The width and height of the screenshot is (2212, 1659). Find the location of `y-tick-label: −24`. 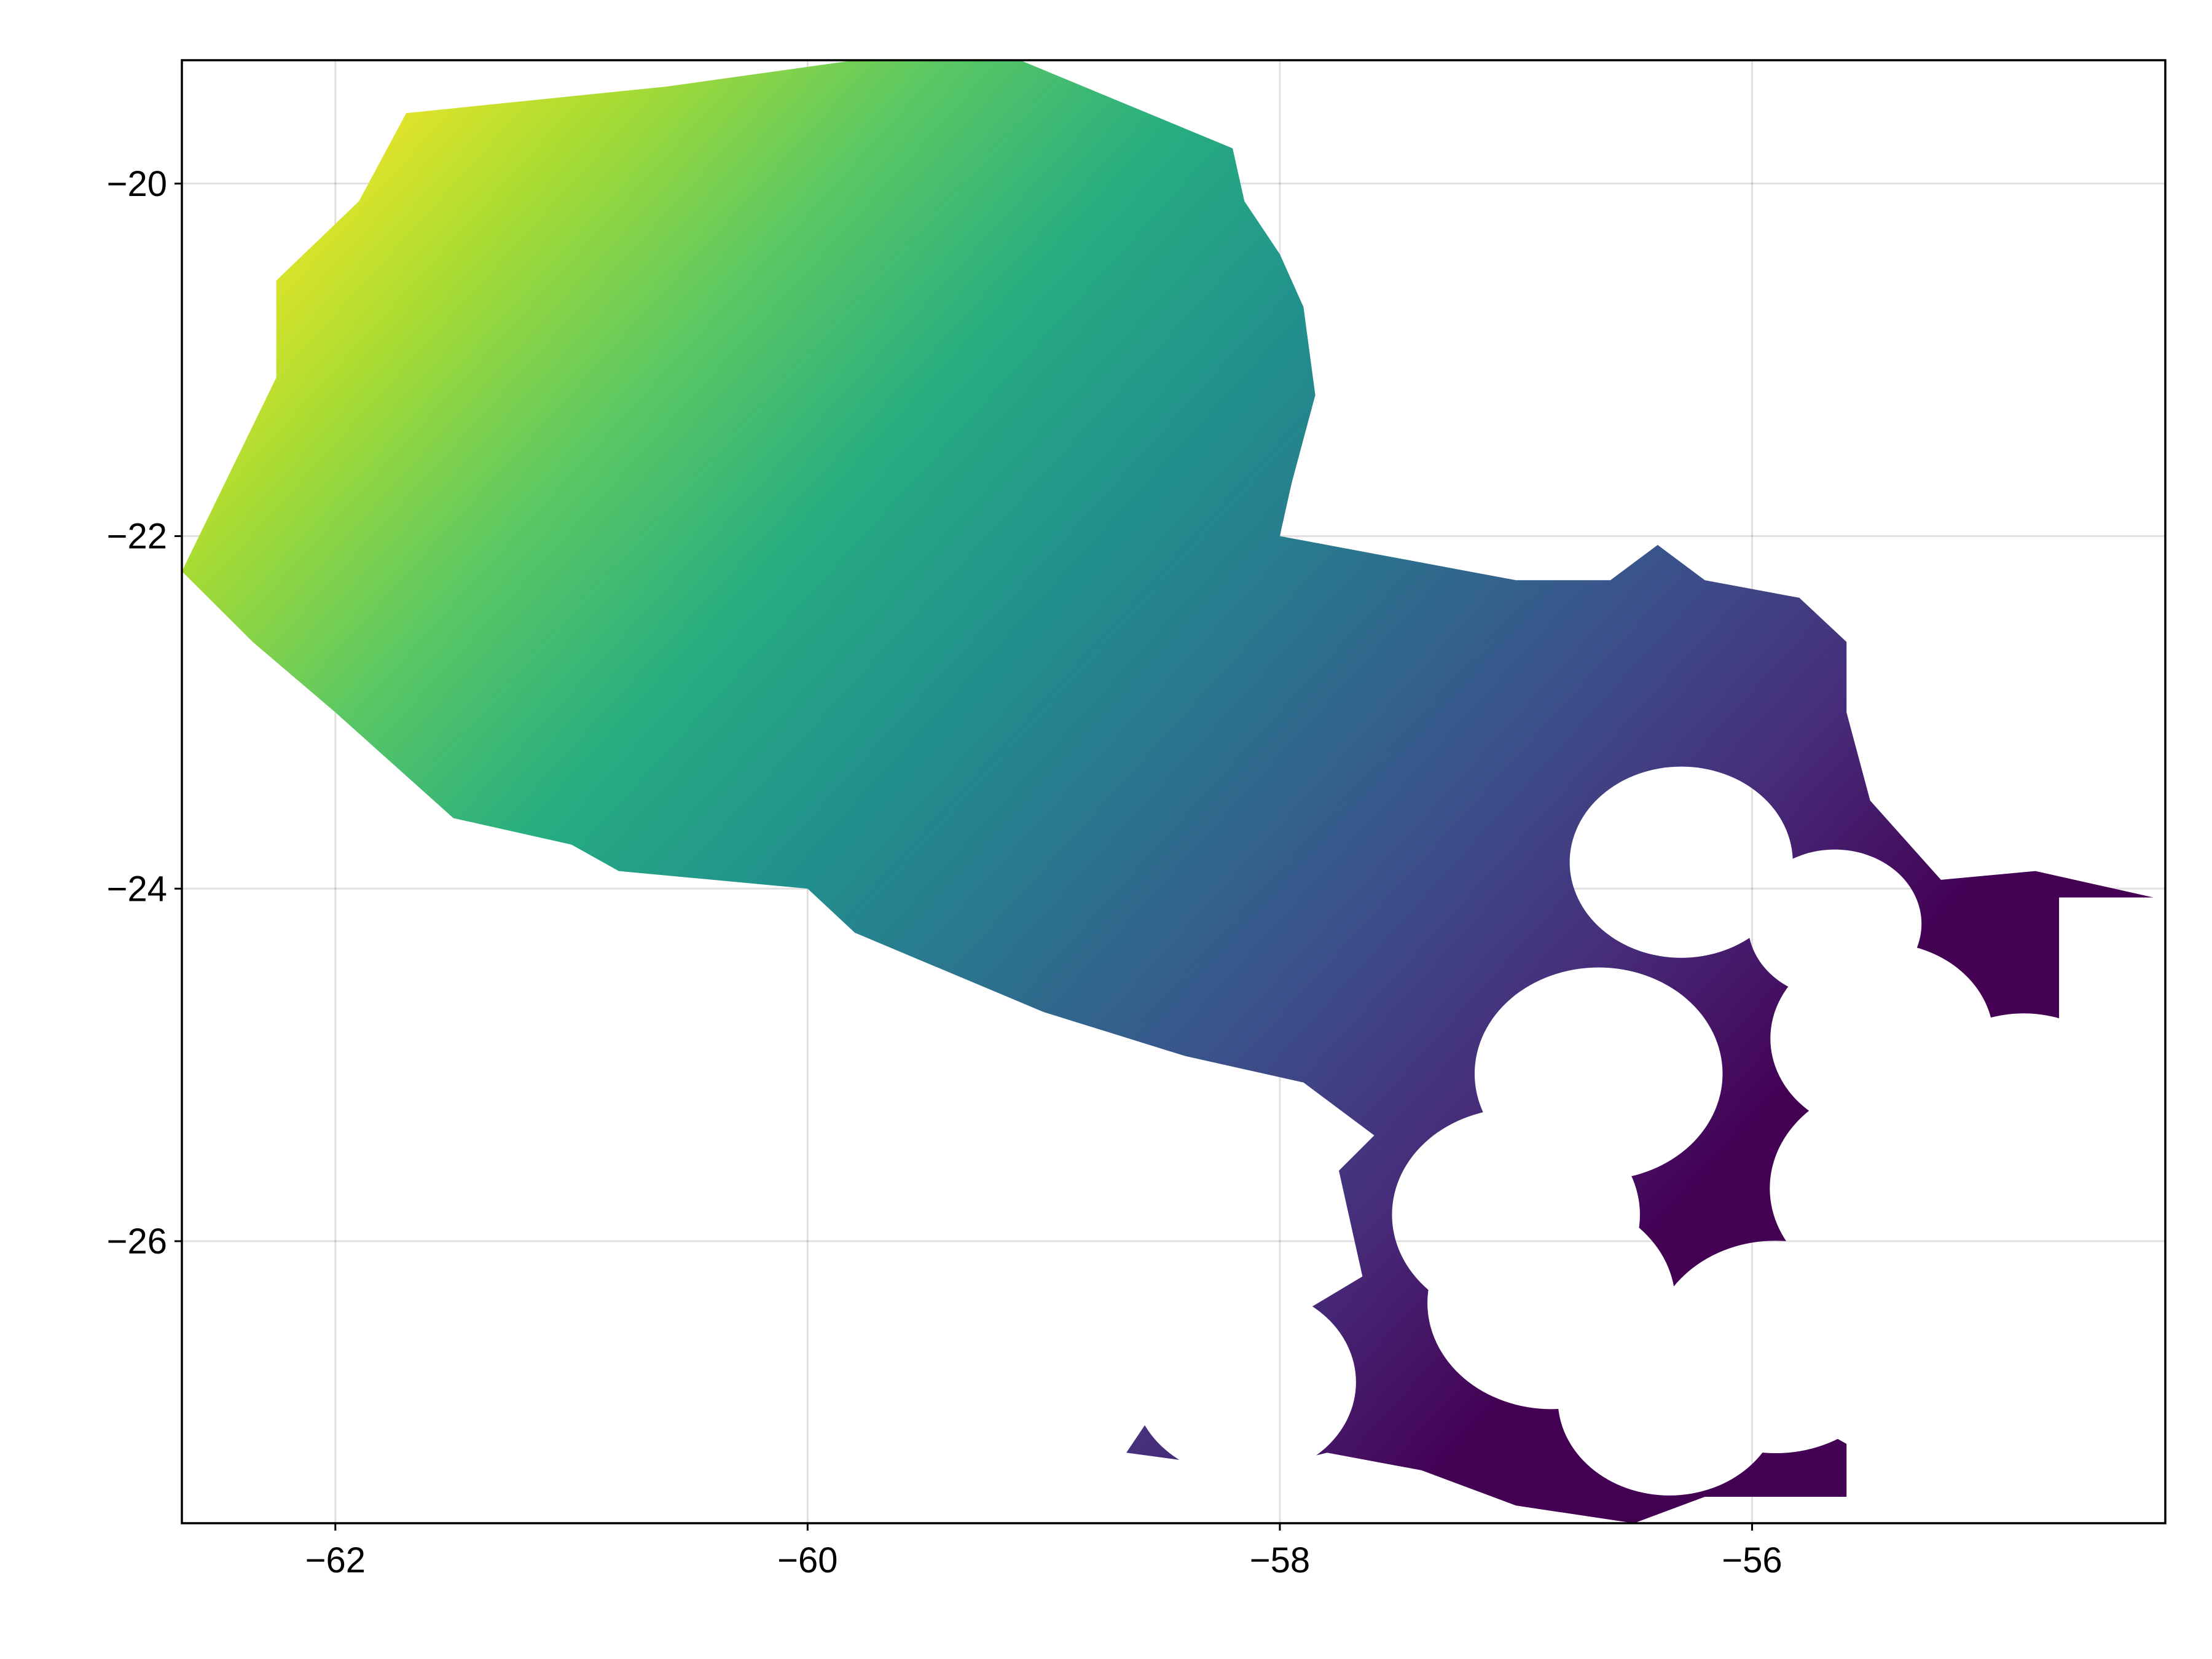

y-tick-label: −24 is located at coordinates (137, 889).